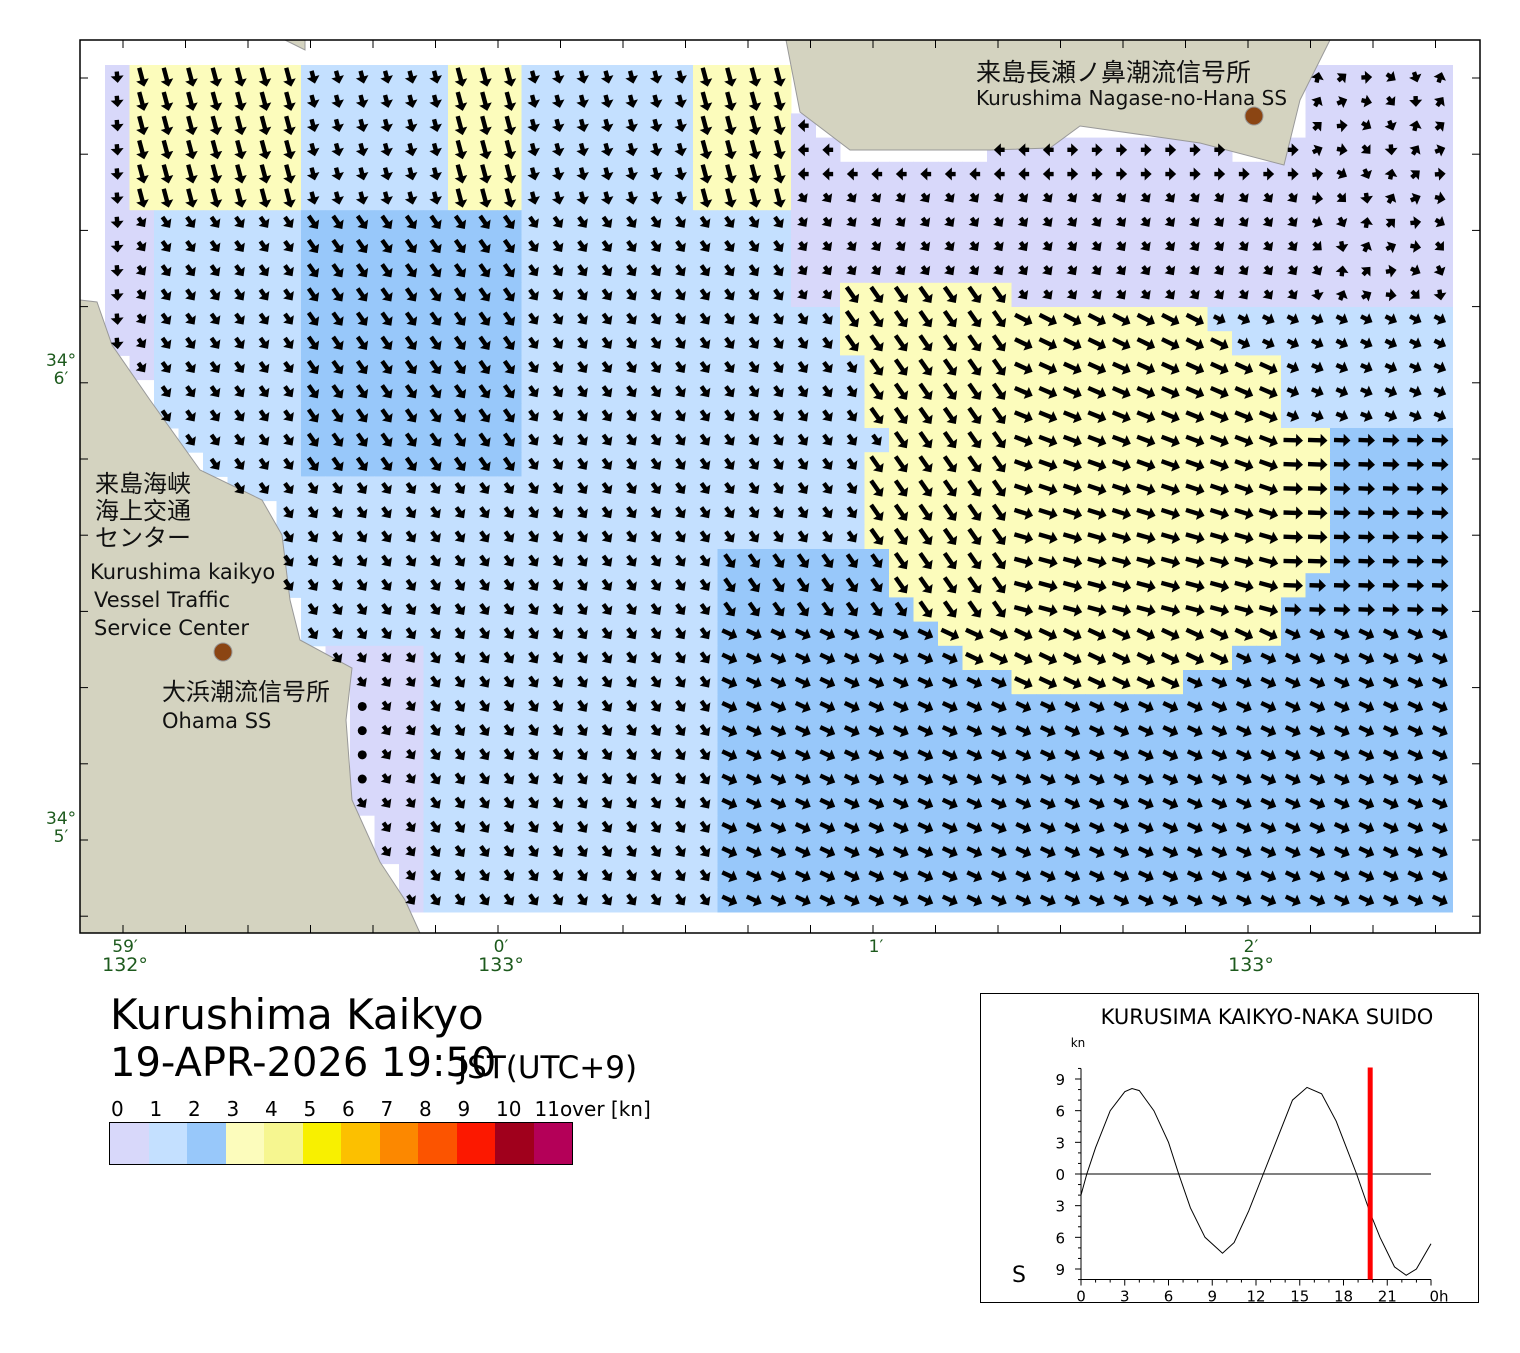 This screenshot has height=1353, width=1520. What do you see at coordinates (348, 1109) in the screenshot?
I see `legend-label: 6` at bounding box center [348, 1109].